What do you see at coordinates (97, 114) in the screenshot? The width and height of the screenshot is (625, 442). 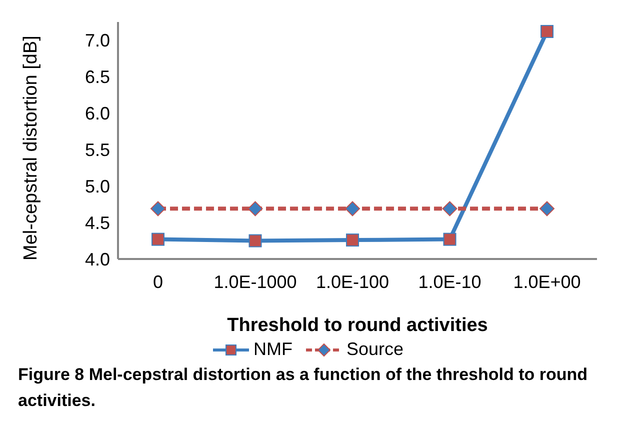 I see `y-tick-label: 6.0` at bounding box center [97, 114].